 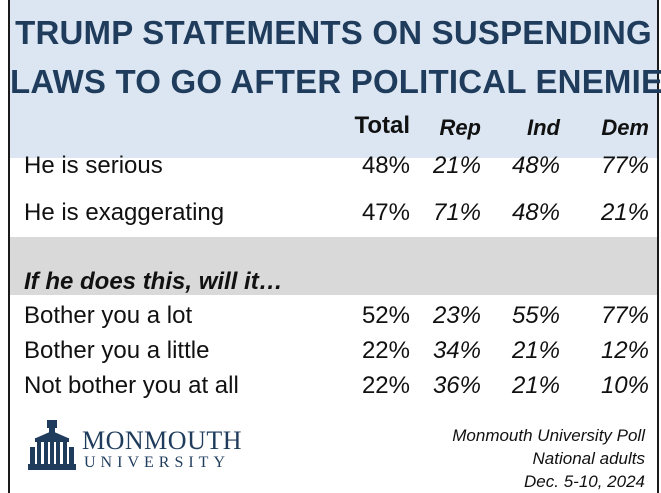 What do you see at coordinates (333, 319) in the screenshot?
I see `table-row: Bother you a lot 52% 23% 55% 77%` at bounding box center [333, 319].